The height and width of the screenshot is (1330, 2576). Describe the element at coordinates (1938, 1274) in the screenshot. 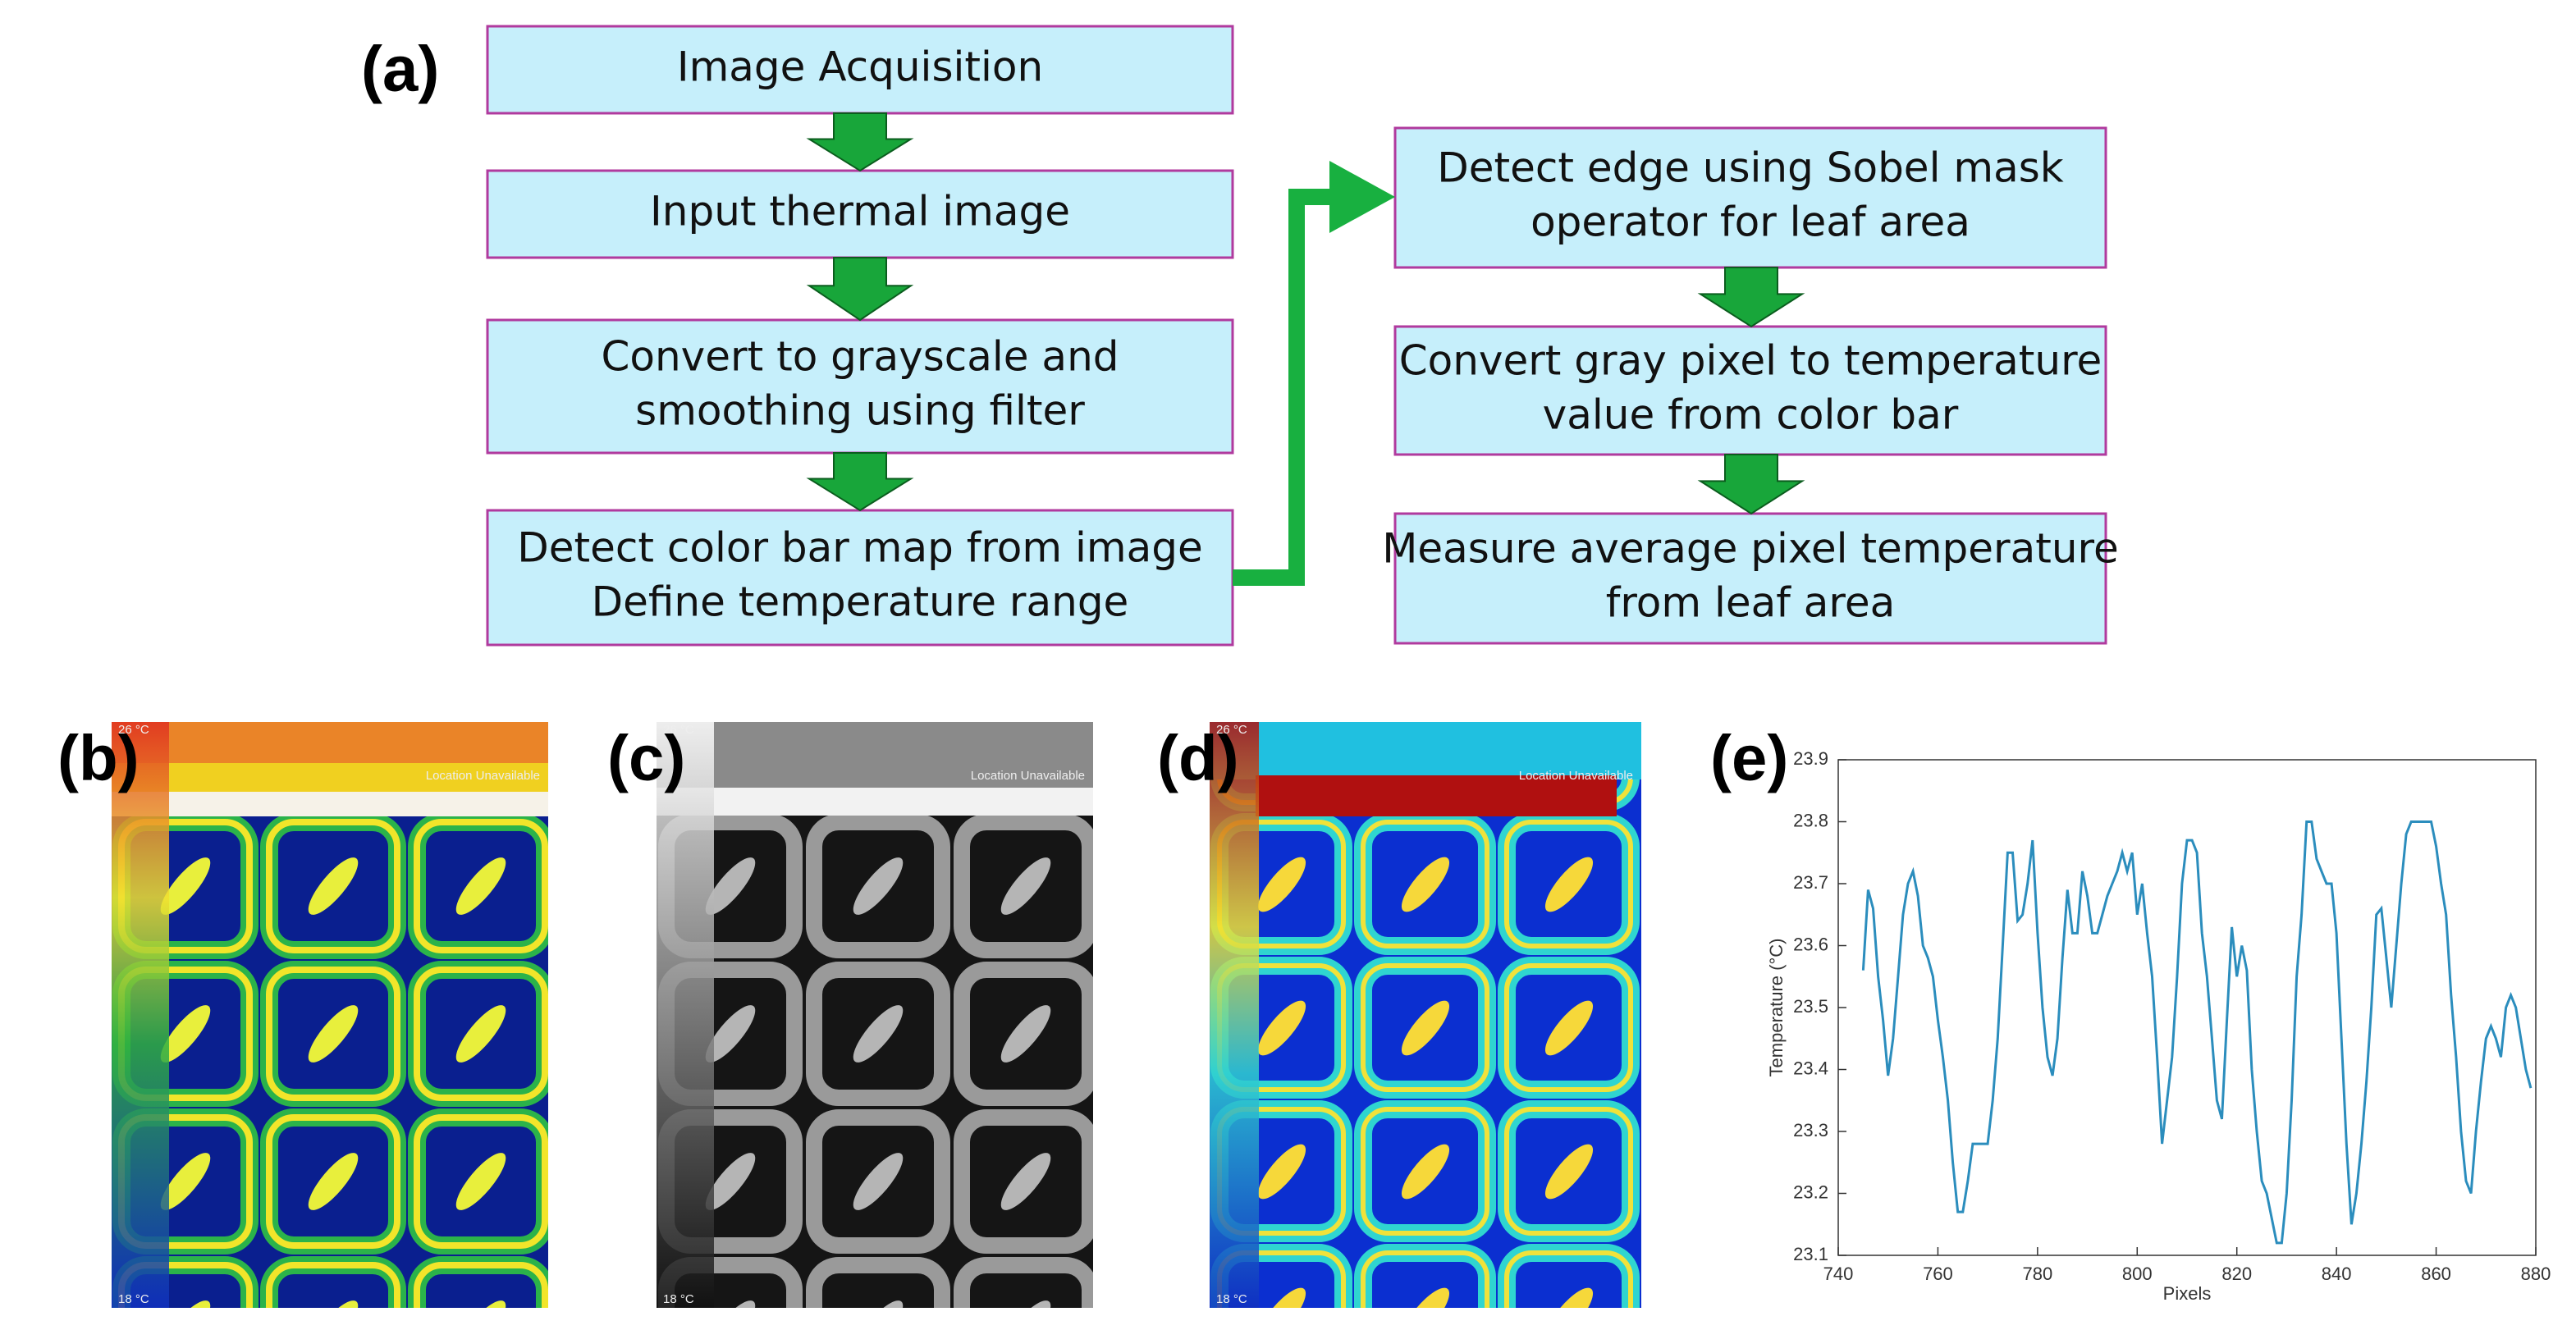

I see `x-tick-label: 760` at that location.